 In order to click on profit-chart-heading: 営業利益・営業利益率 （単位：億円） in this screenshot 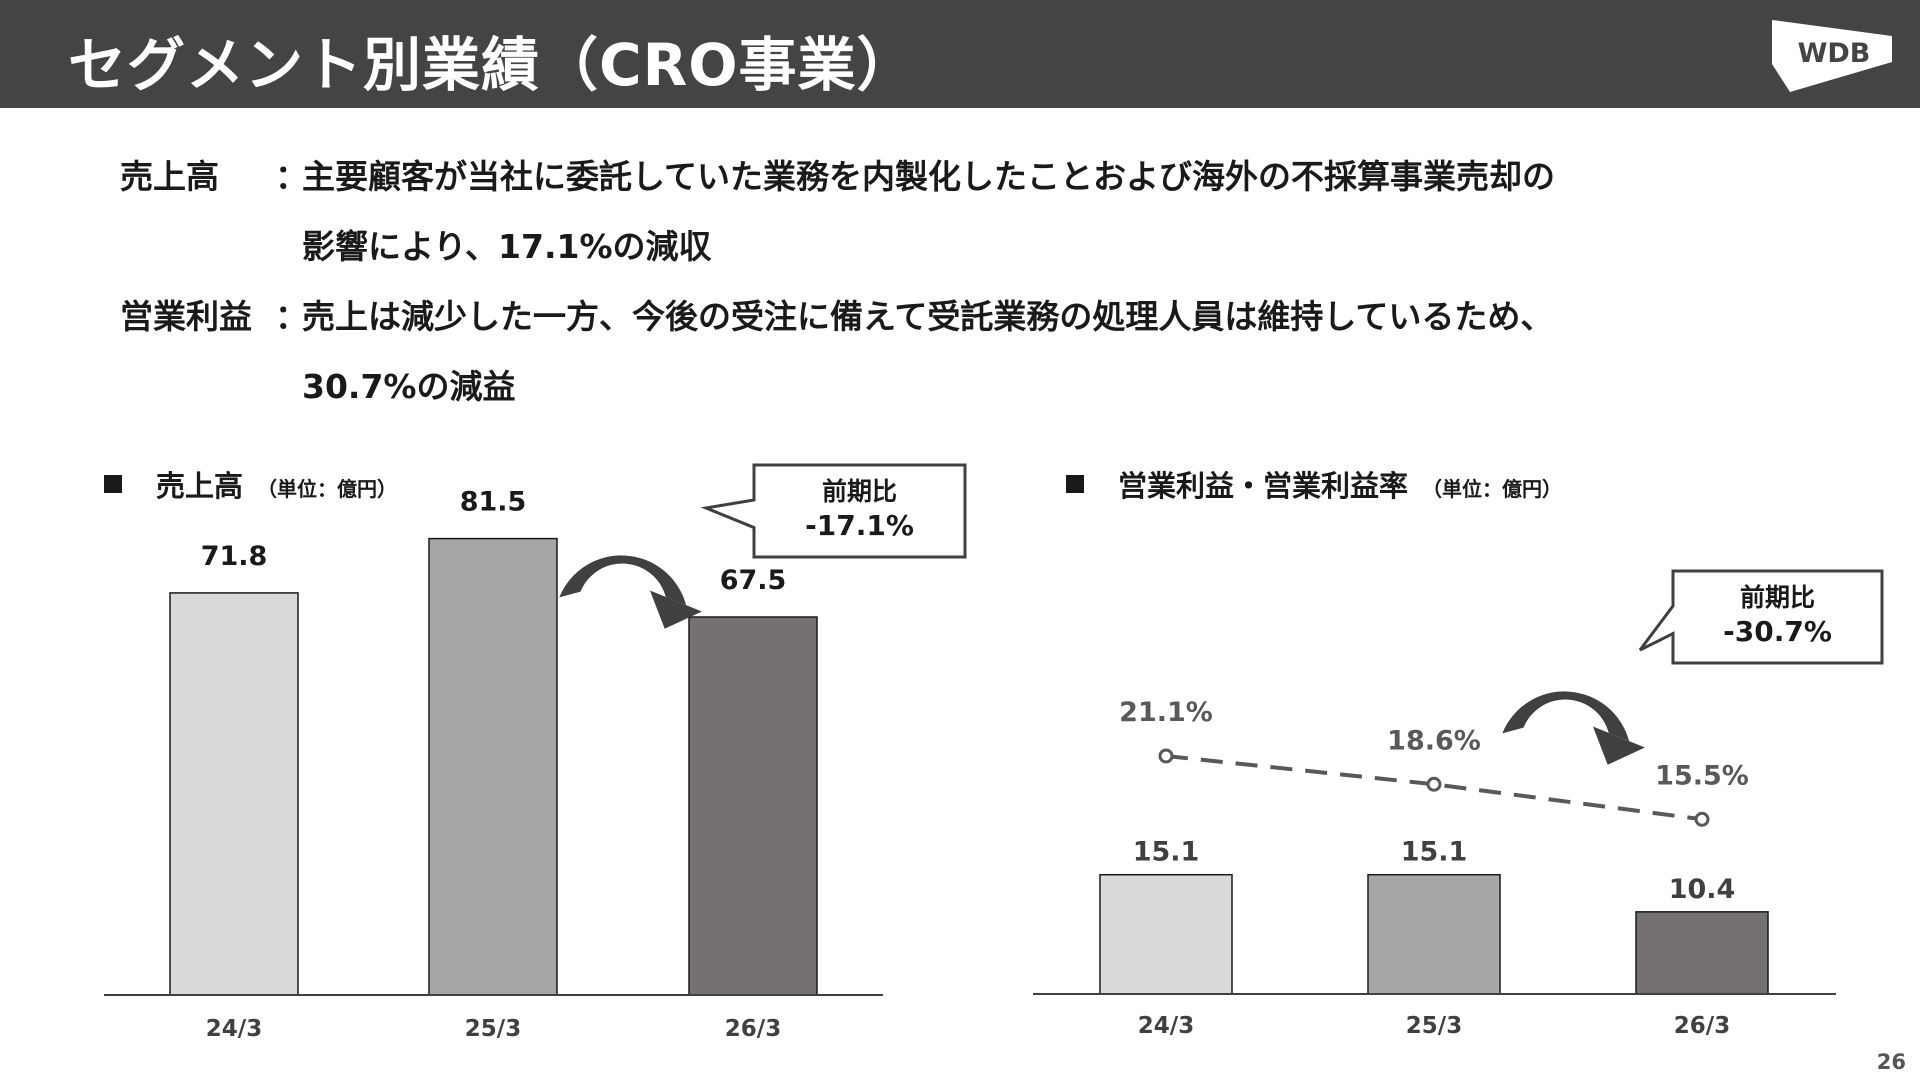, I will do `click(1314, 484)`.